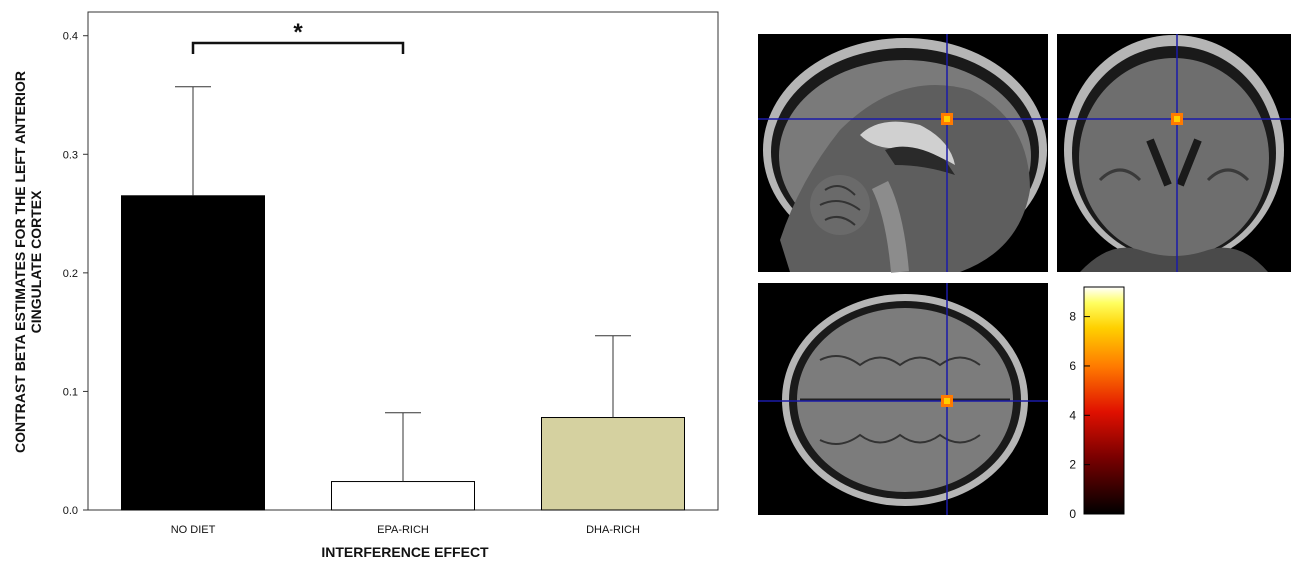 Image resolution: width=1292 pixels, height=563 pixels. I want to click on colorbar-gradient, so click(1104, 400).